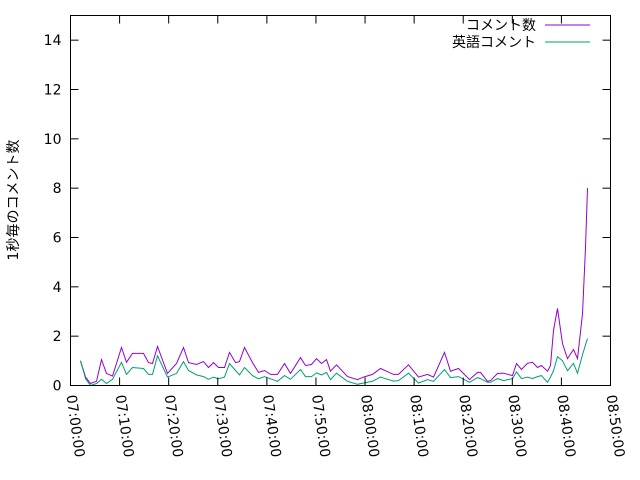 Image resolution: width=640 pixels, height=480 pixels. Describe the element at coordinates (222, 426) in the screenshot. I see `x-tick-label: 07:30:00` at that location.